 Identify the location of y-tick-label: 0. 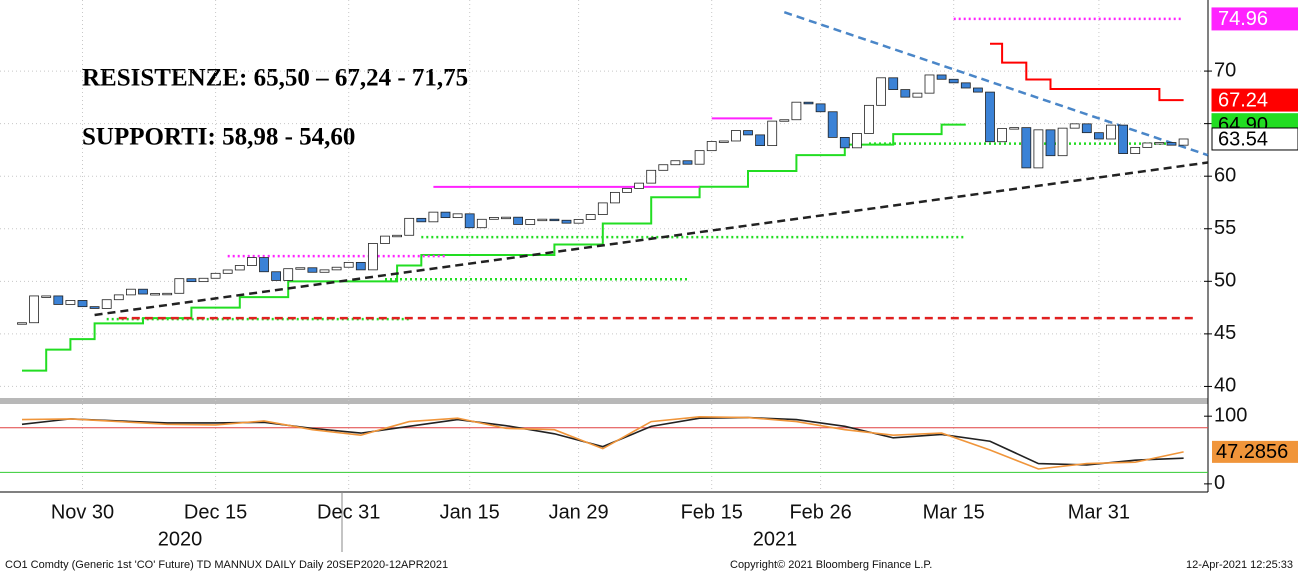
(1219, 483).